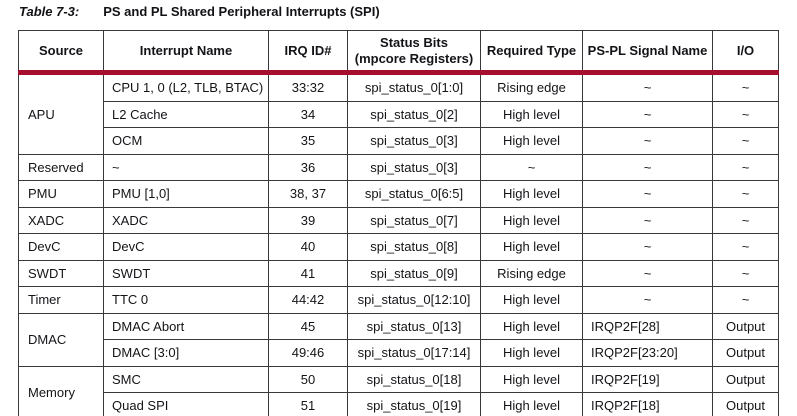 The height and width of the screenshot is (416, 797). What do you see at coordinates (61, 339) in the screenshot?
I see `source-cell: DMAC` at bounding box center [61, 339].